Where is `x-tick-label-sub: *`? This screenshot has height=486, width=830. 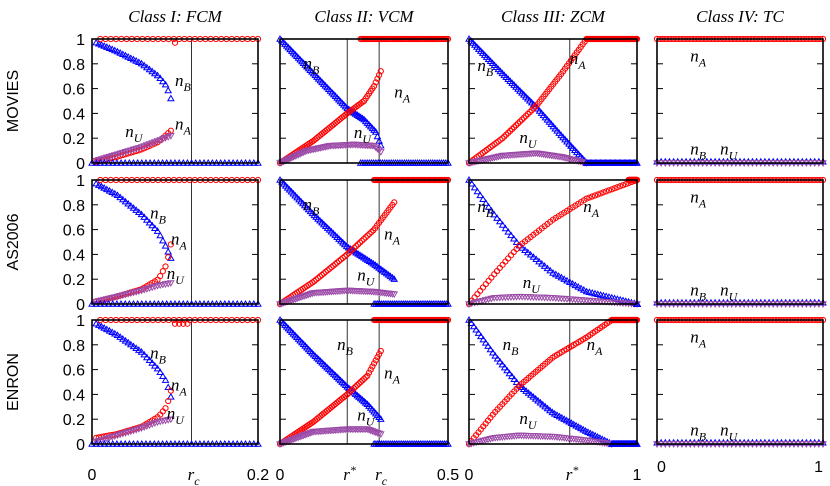
x-tick-label-sub: * is located at coordinates (575, 470).